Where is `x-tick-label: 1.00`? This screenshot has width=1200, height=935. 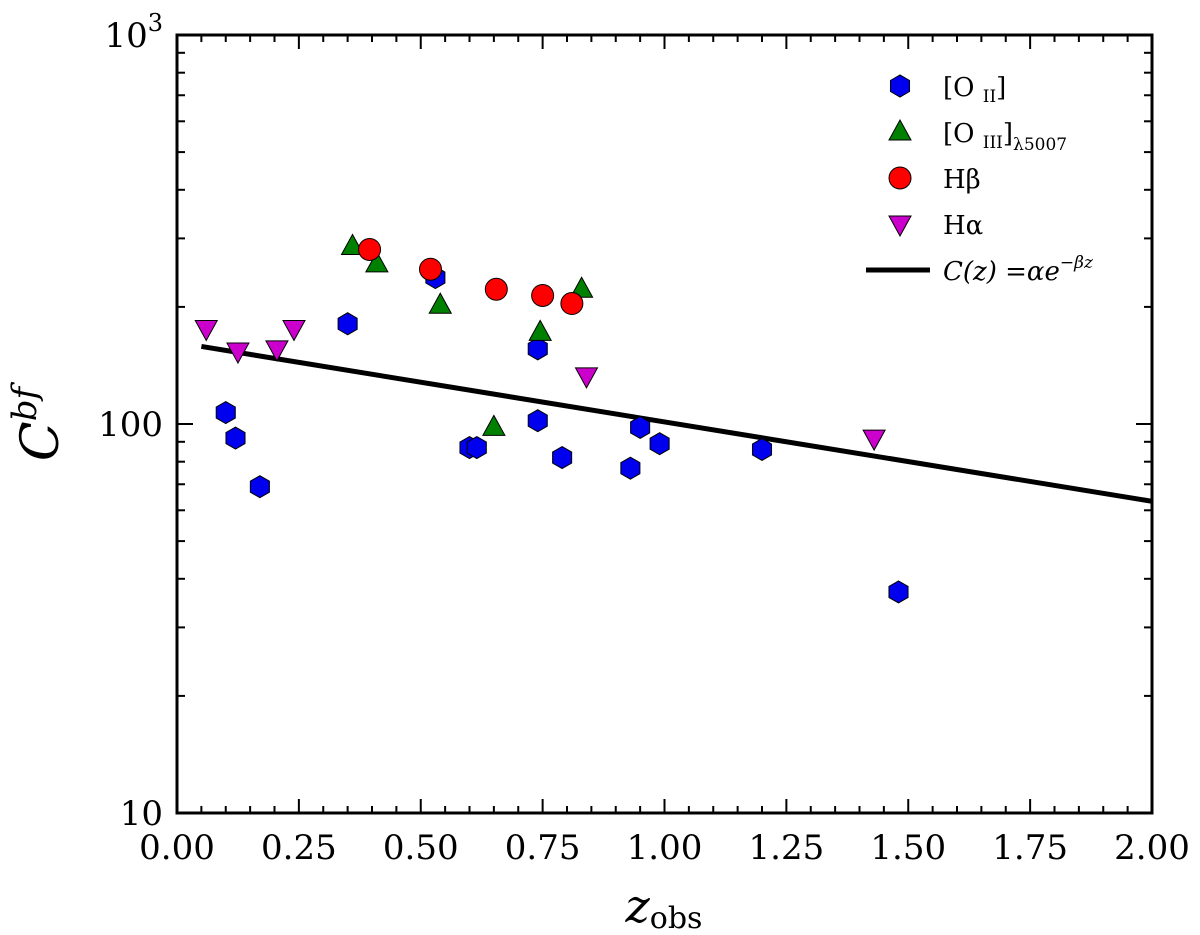
x-tick-label: 1.00 is located at coordinates (665, 848).